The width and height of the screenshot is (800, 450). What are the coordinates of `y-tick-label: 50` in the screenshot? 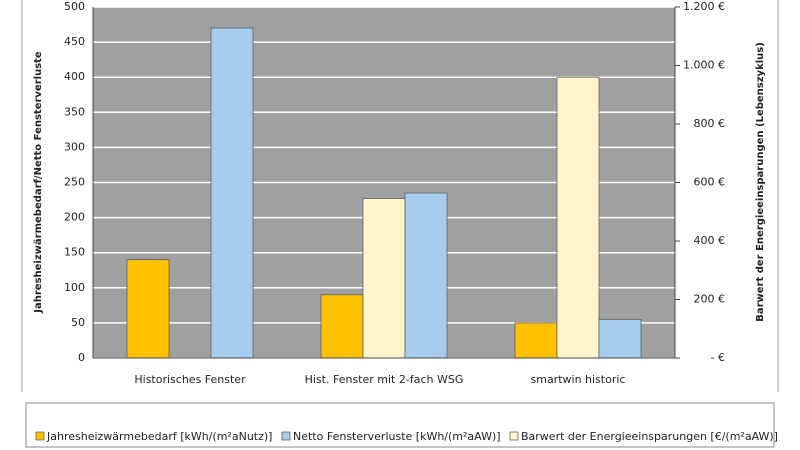 It's located at (78, 322).